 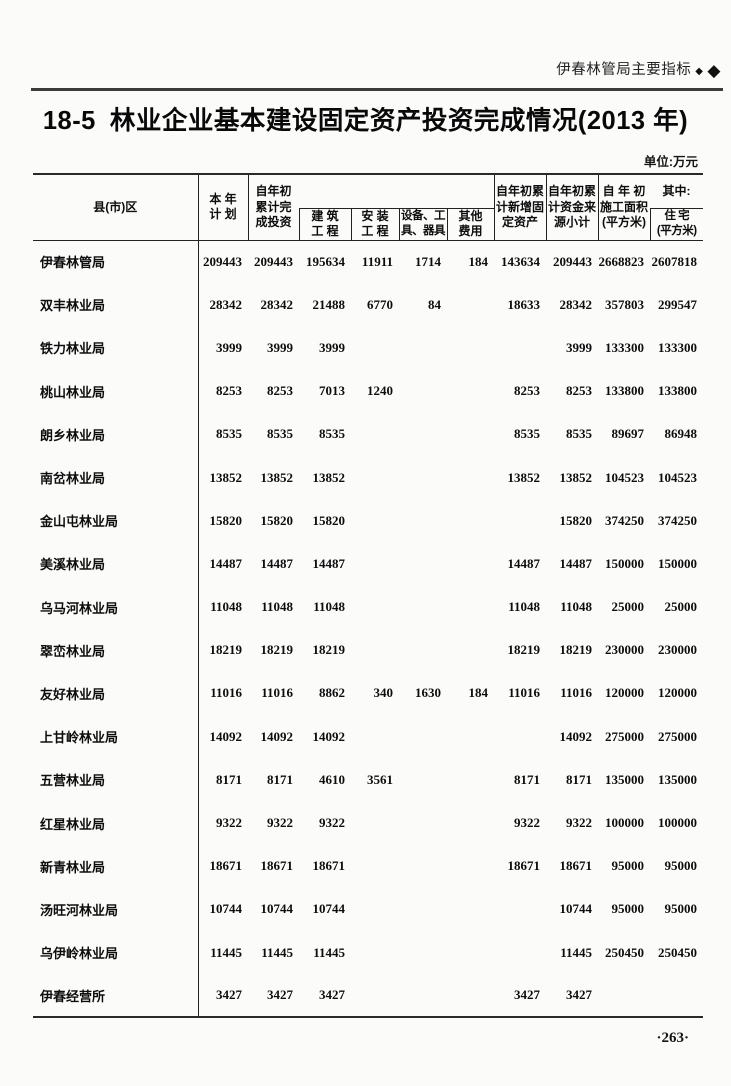 I want to click on value-cell: 95000, so click(x=628, y=909).